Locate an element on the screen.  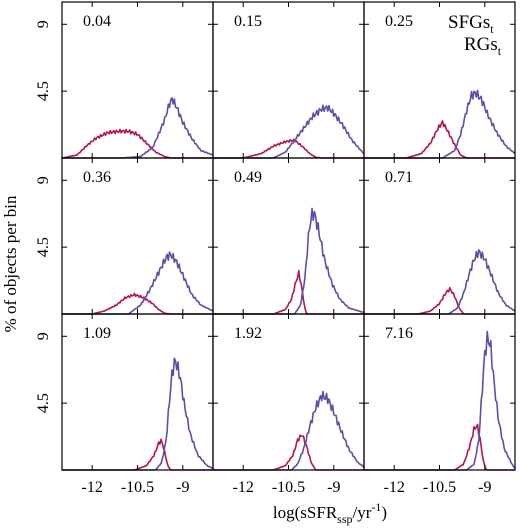
y-axis-title: % of objects per bin is located at coordinates (10, 263).